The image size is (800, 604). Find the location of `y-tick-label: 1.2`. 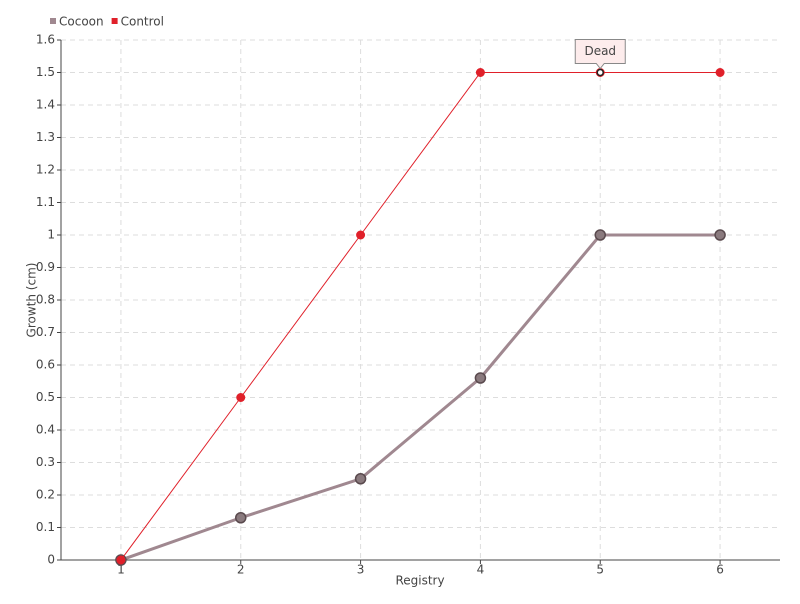

y-tick-label: 1.2 is located at coordinates (45, 170).